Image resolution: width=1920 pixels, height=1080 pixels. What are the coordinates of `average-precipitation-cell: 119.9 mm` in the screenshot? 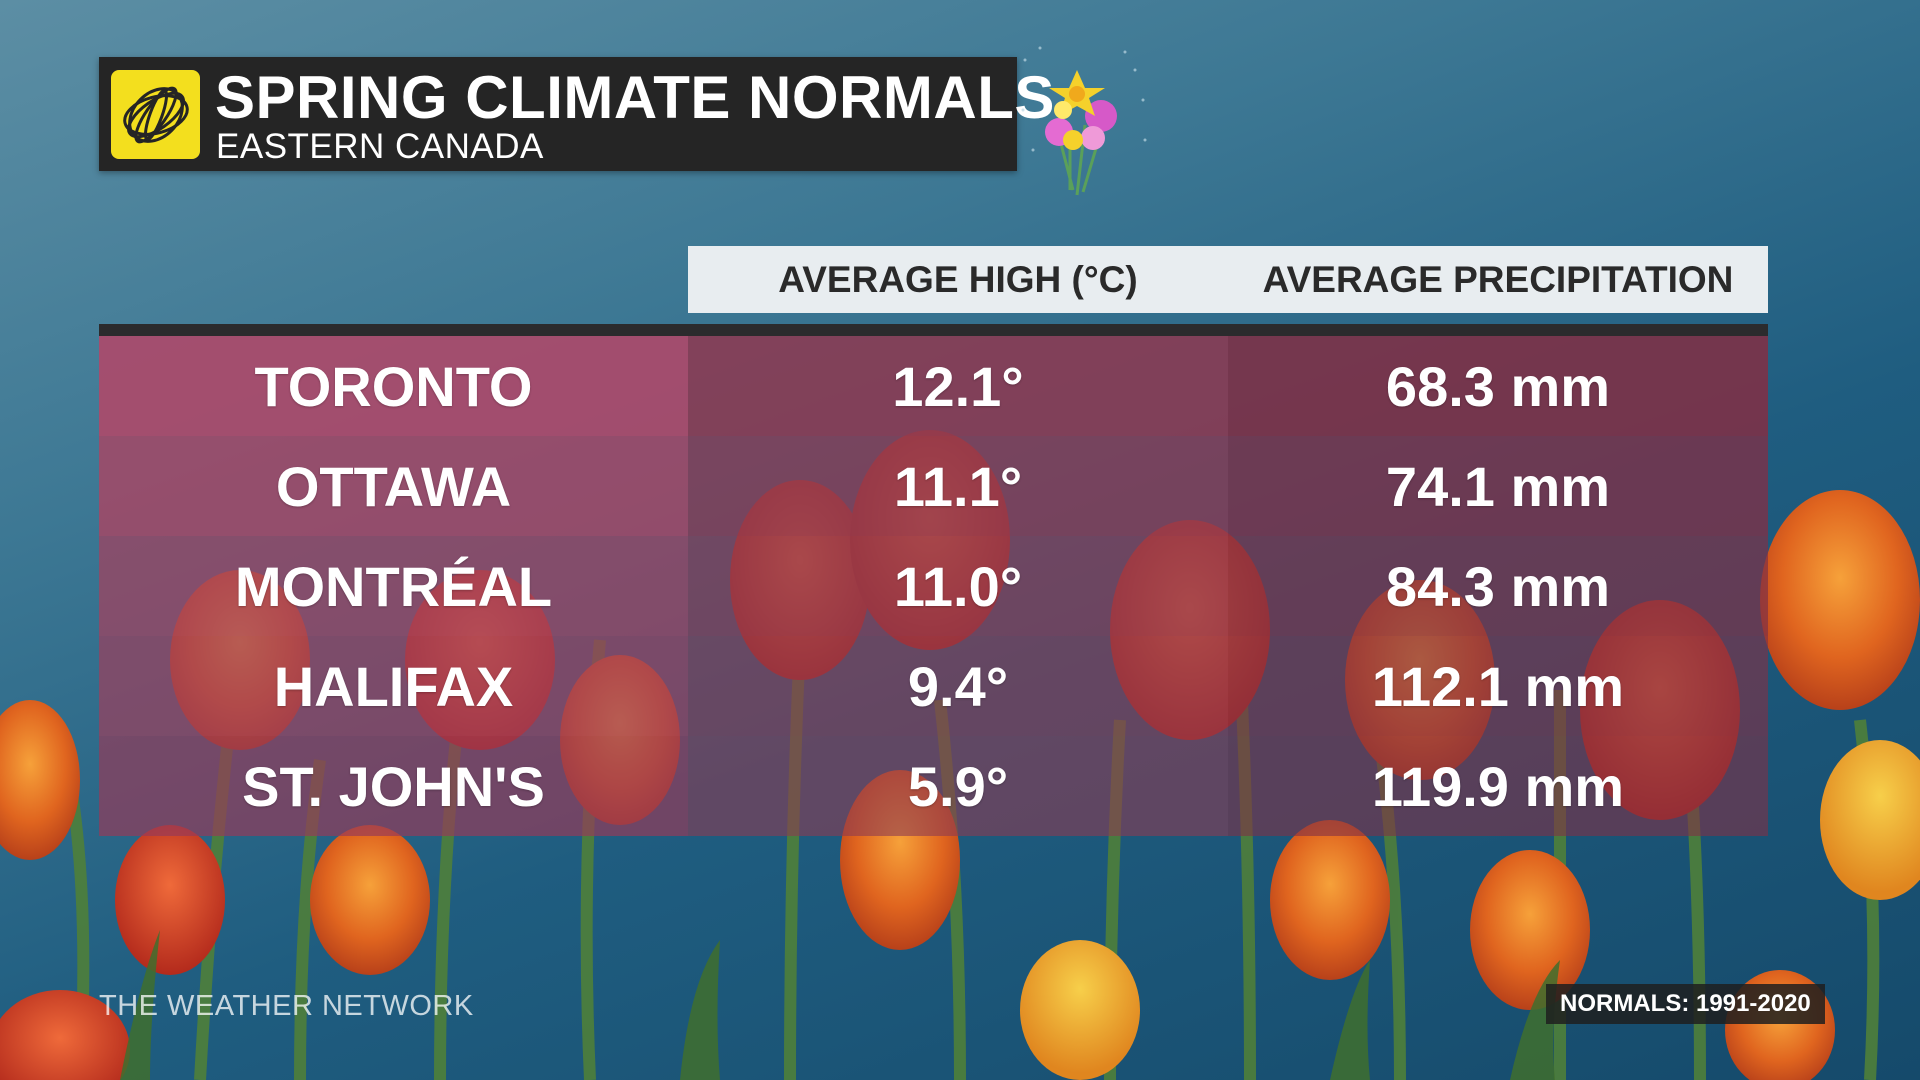 It's located at (1498, 786).